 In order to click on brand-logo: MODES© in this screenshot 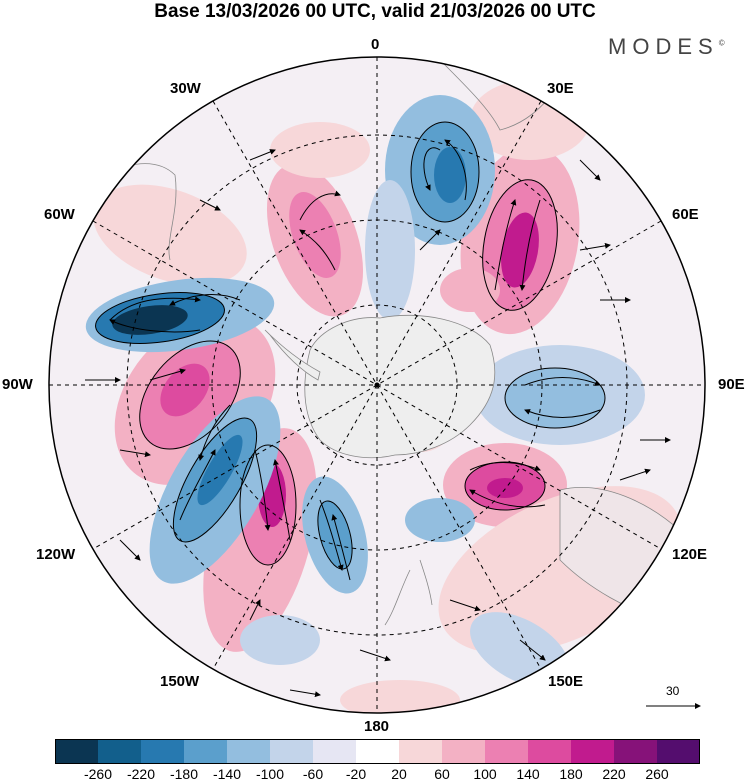, I will do `click(666, 47)`.